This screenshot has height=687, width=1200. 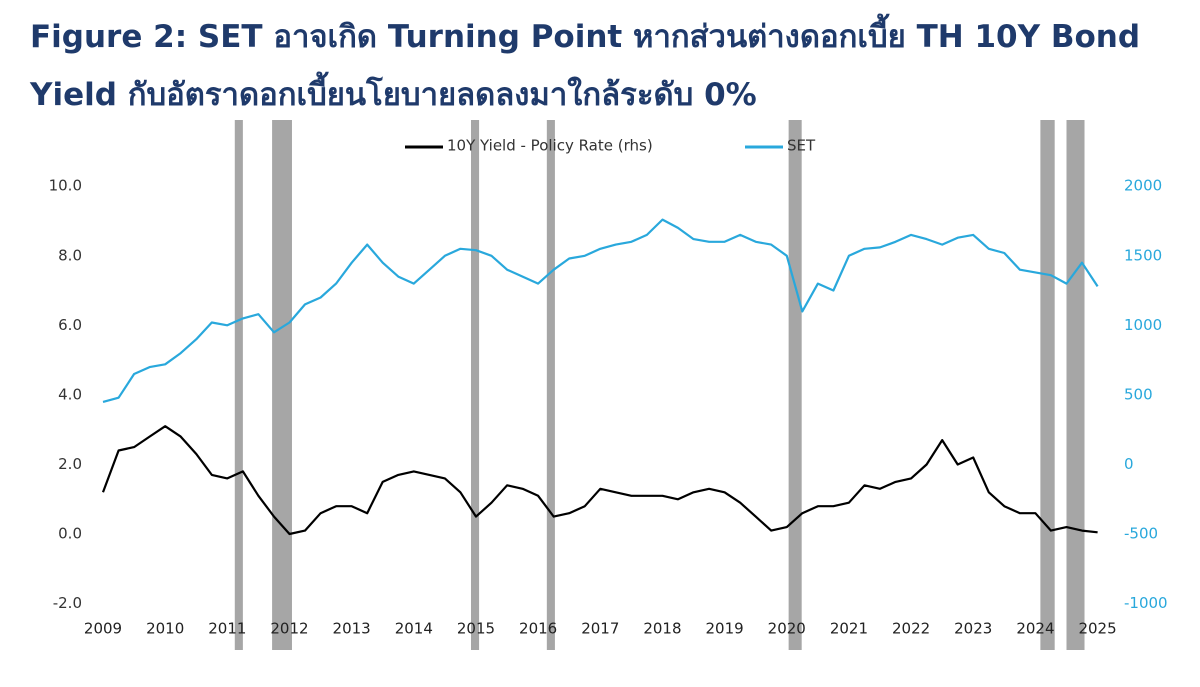 What do you see at coordinates (1097, 629) in the screenshot?
I see `x-tick-label: 2025` at bounding box center [1097, 629].